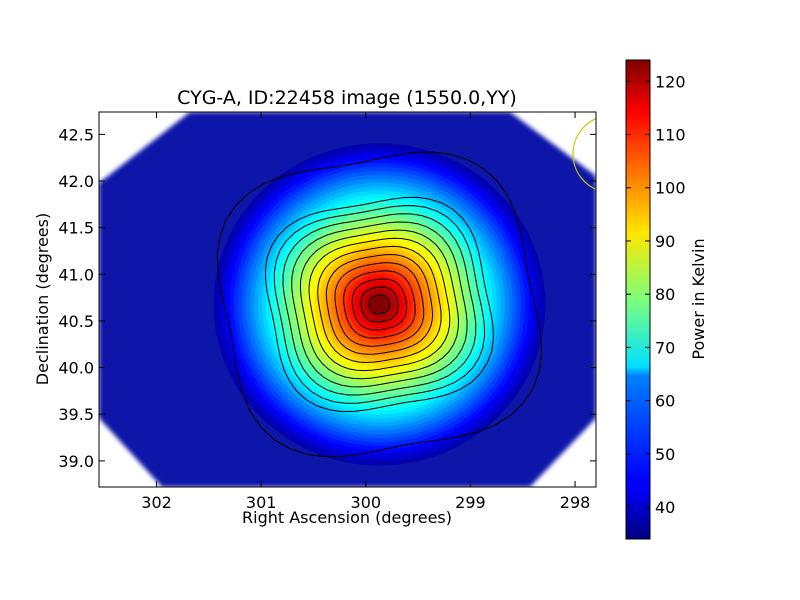 Image resolution: width=800 pixels, height=600 pixels. I want to click on colorbar-tick-label: 110, so click(670, 135).